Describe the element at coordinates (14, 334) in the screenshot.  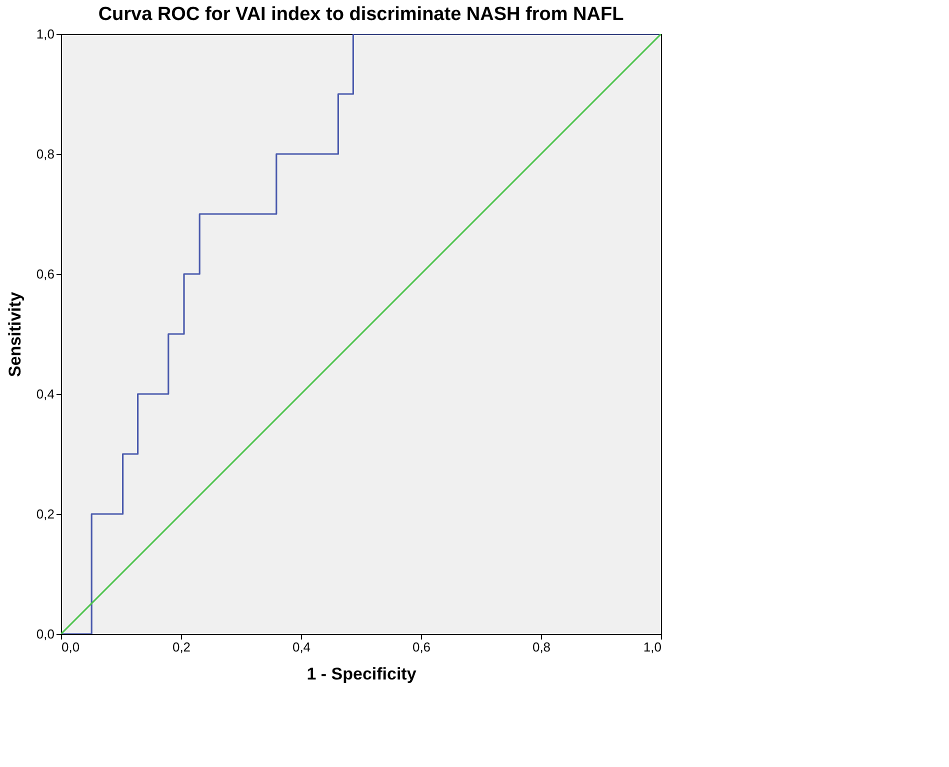
I see `y-axis-title: Sensitivity` at that location.